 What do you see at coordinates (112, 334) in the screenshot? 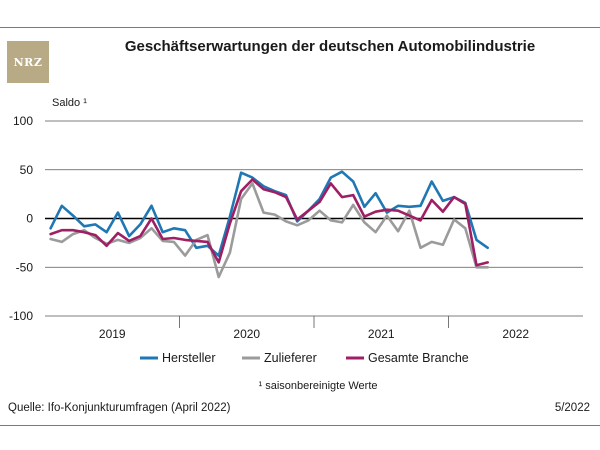
I see `x-tick-label: 2019` at bounding box center [112, 334].